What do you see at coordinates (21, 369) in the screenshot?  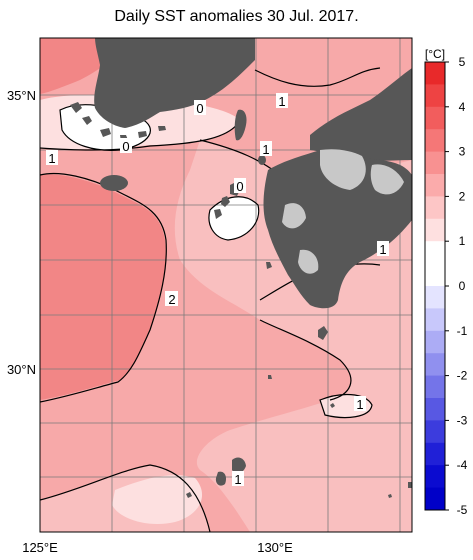 I see `lat-label-30n: 30°N` at bounding box center [21, 369].